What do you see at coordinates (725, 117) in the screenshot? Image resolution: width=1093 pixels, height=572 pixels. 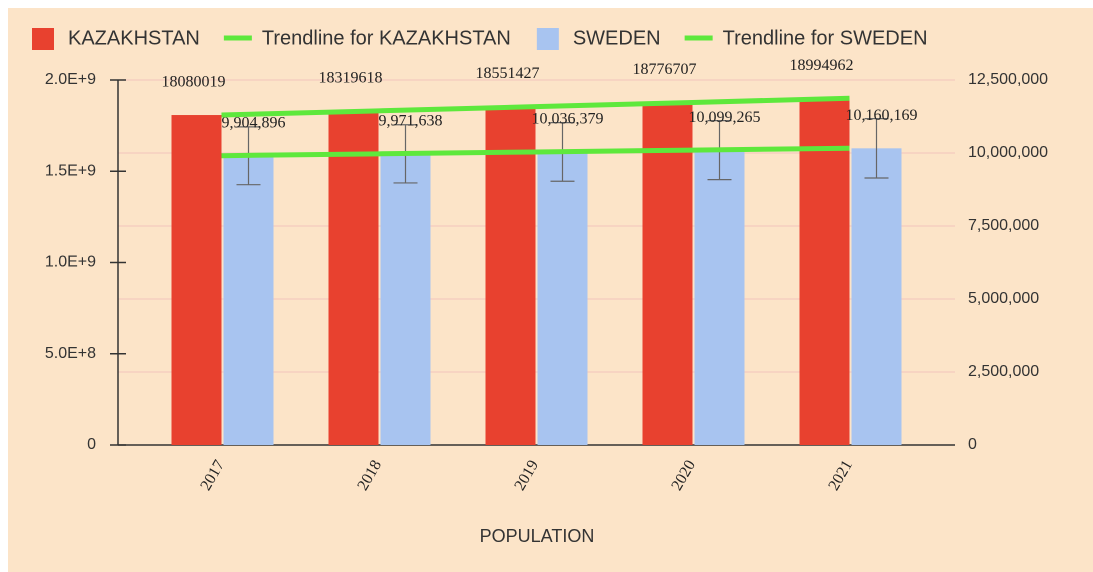 I see `data-label: 10,099,265` at bounding box center [725, 117].